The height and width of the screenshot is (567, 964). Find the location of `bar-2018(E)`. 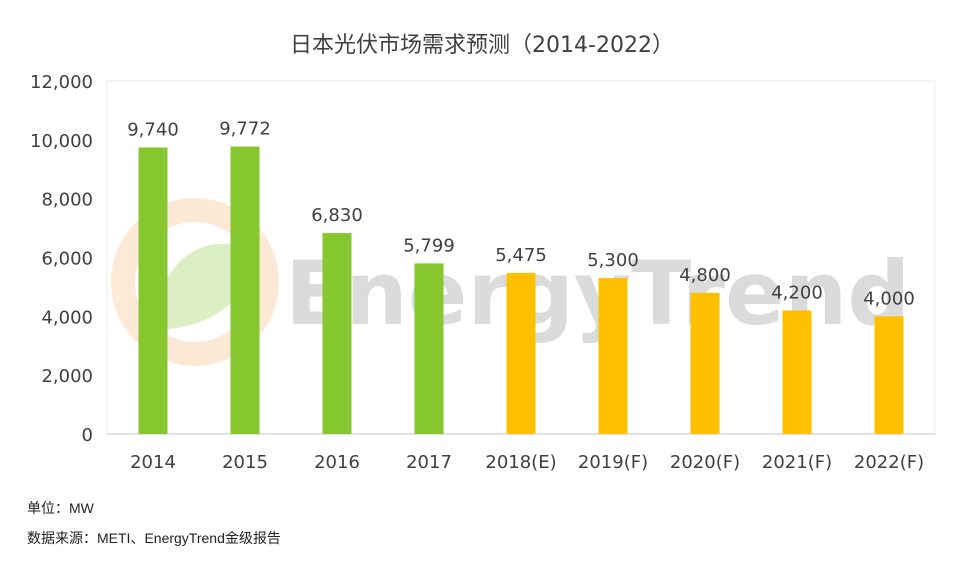

bar-2018(E) is located at coordinates (521, 353).